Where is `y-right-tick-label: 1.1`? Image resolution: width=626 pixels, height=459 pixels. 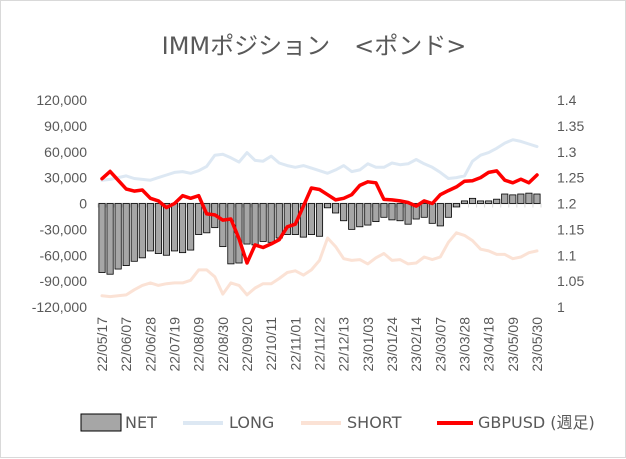 y-right-tick-label: 1.1 is located at coordinates (567, 255).